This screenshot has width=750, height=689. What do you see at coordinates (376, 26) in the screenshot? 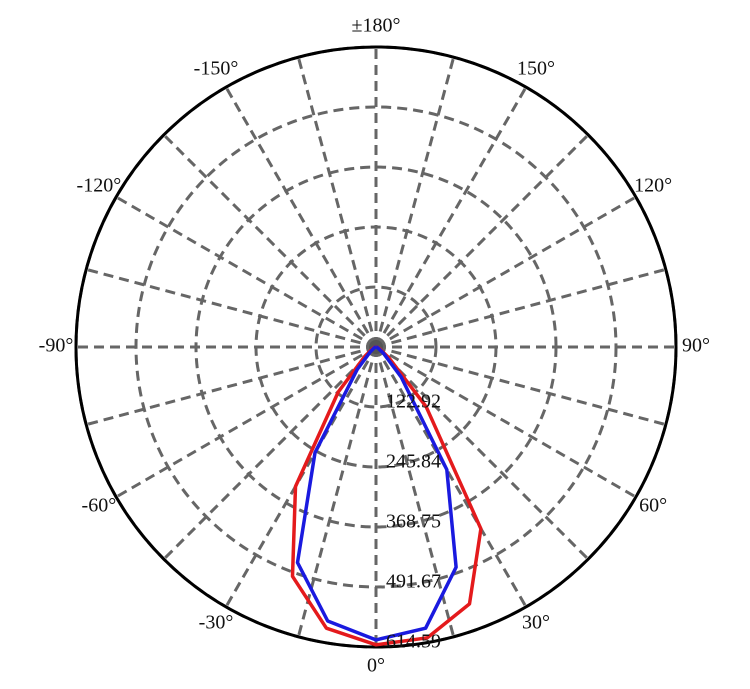
I see `angle-label: ±180°` at bounding box center [376, 26].